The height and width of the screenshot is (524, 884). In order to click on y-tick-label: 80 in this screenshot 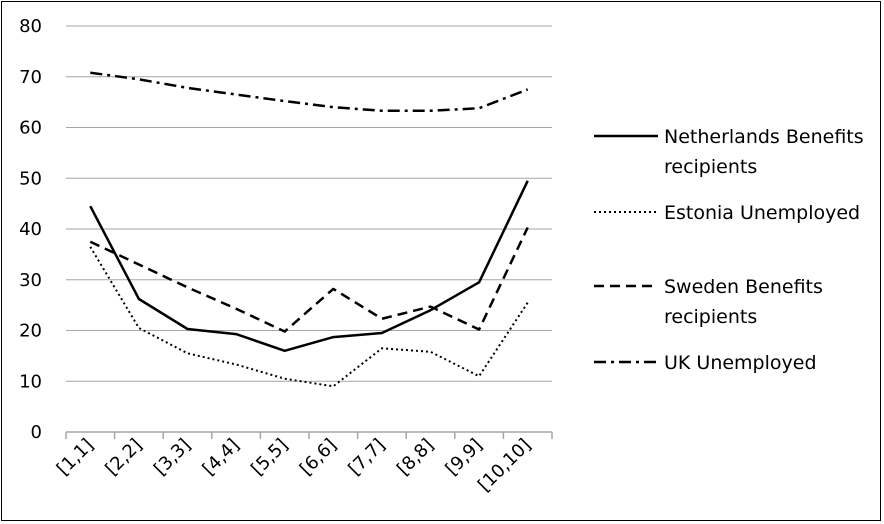, I will do `click(30, 26)`.